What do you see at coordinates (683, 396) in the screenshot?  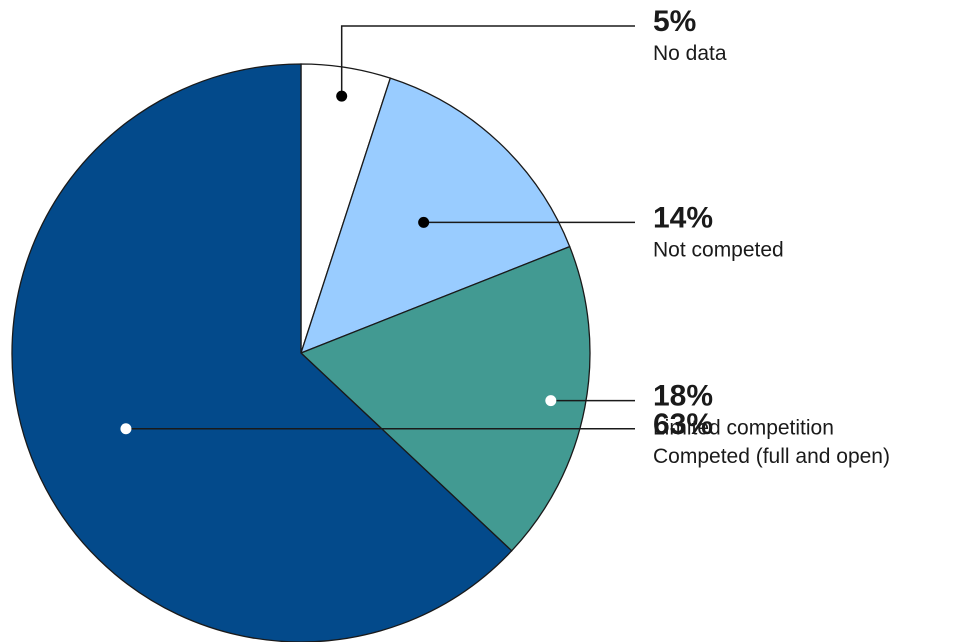 I see `slice-percent-label: 18%` at bounding box center [683, 396].